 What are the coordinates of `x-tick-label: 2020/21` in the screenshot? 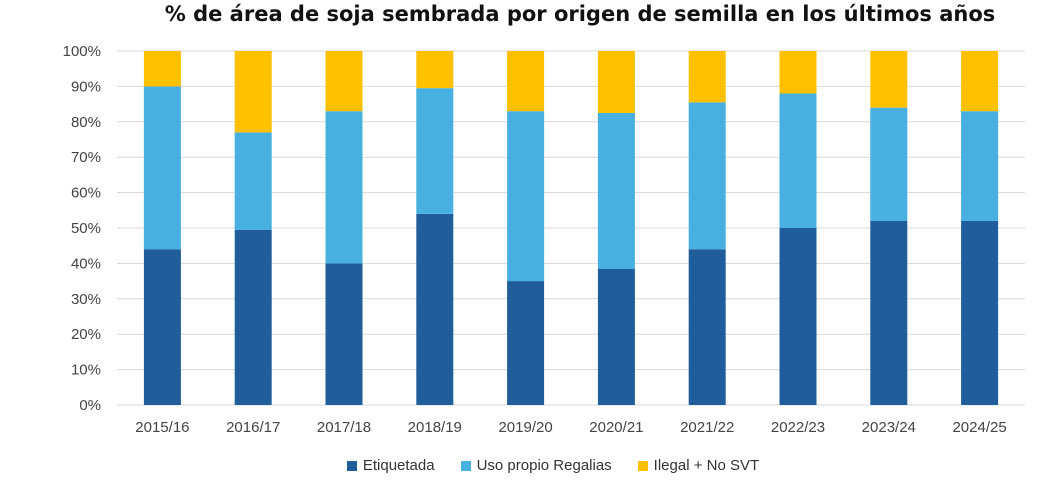 It's located at (616, 427).